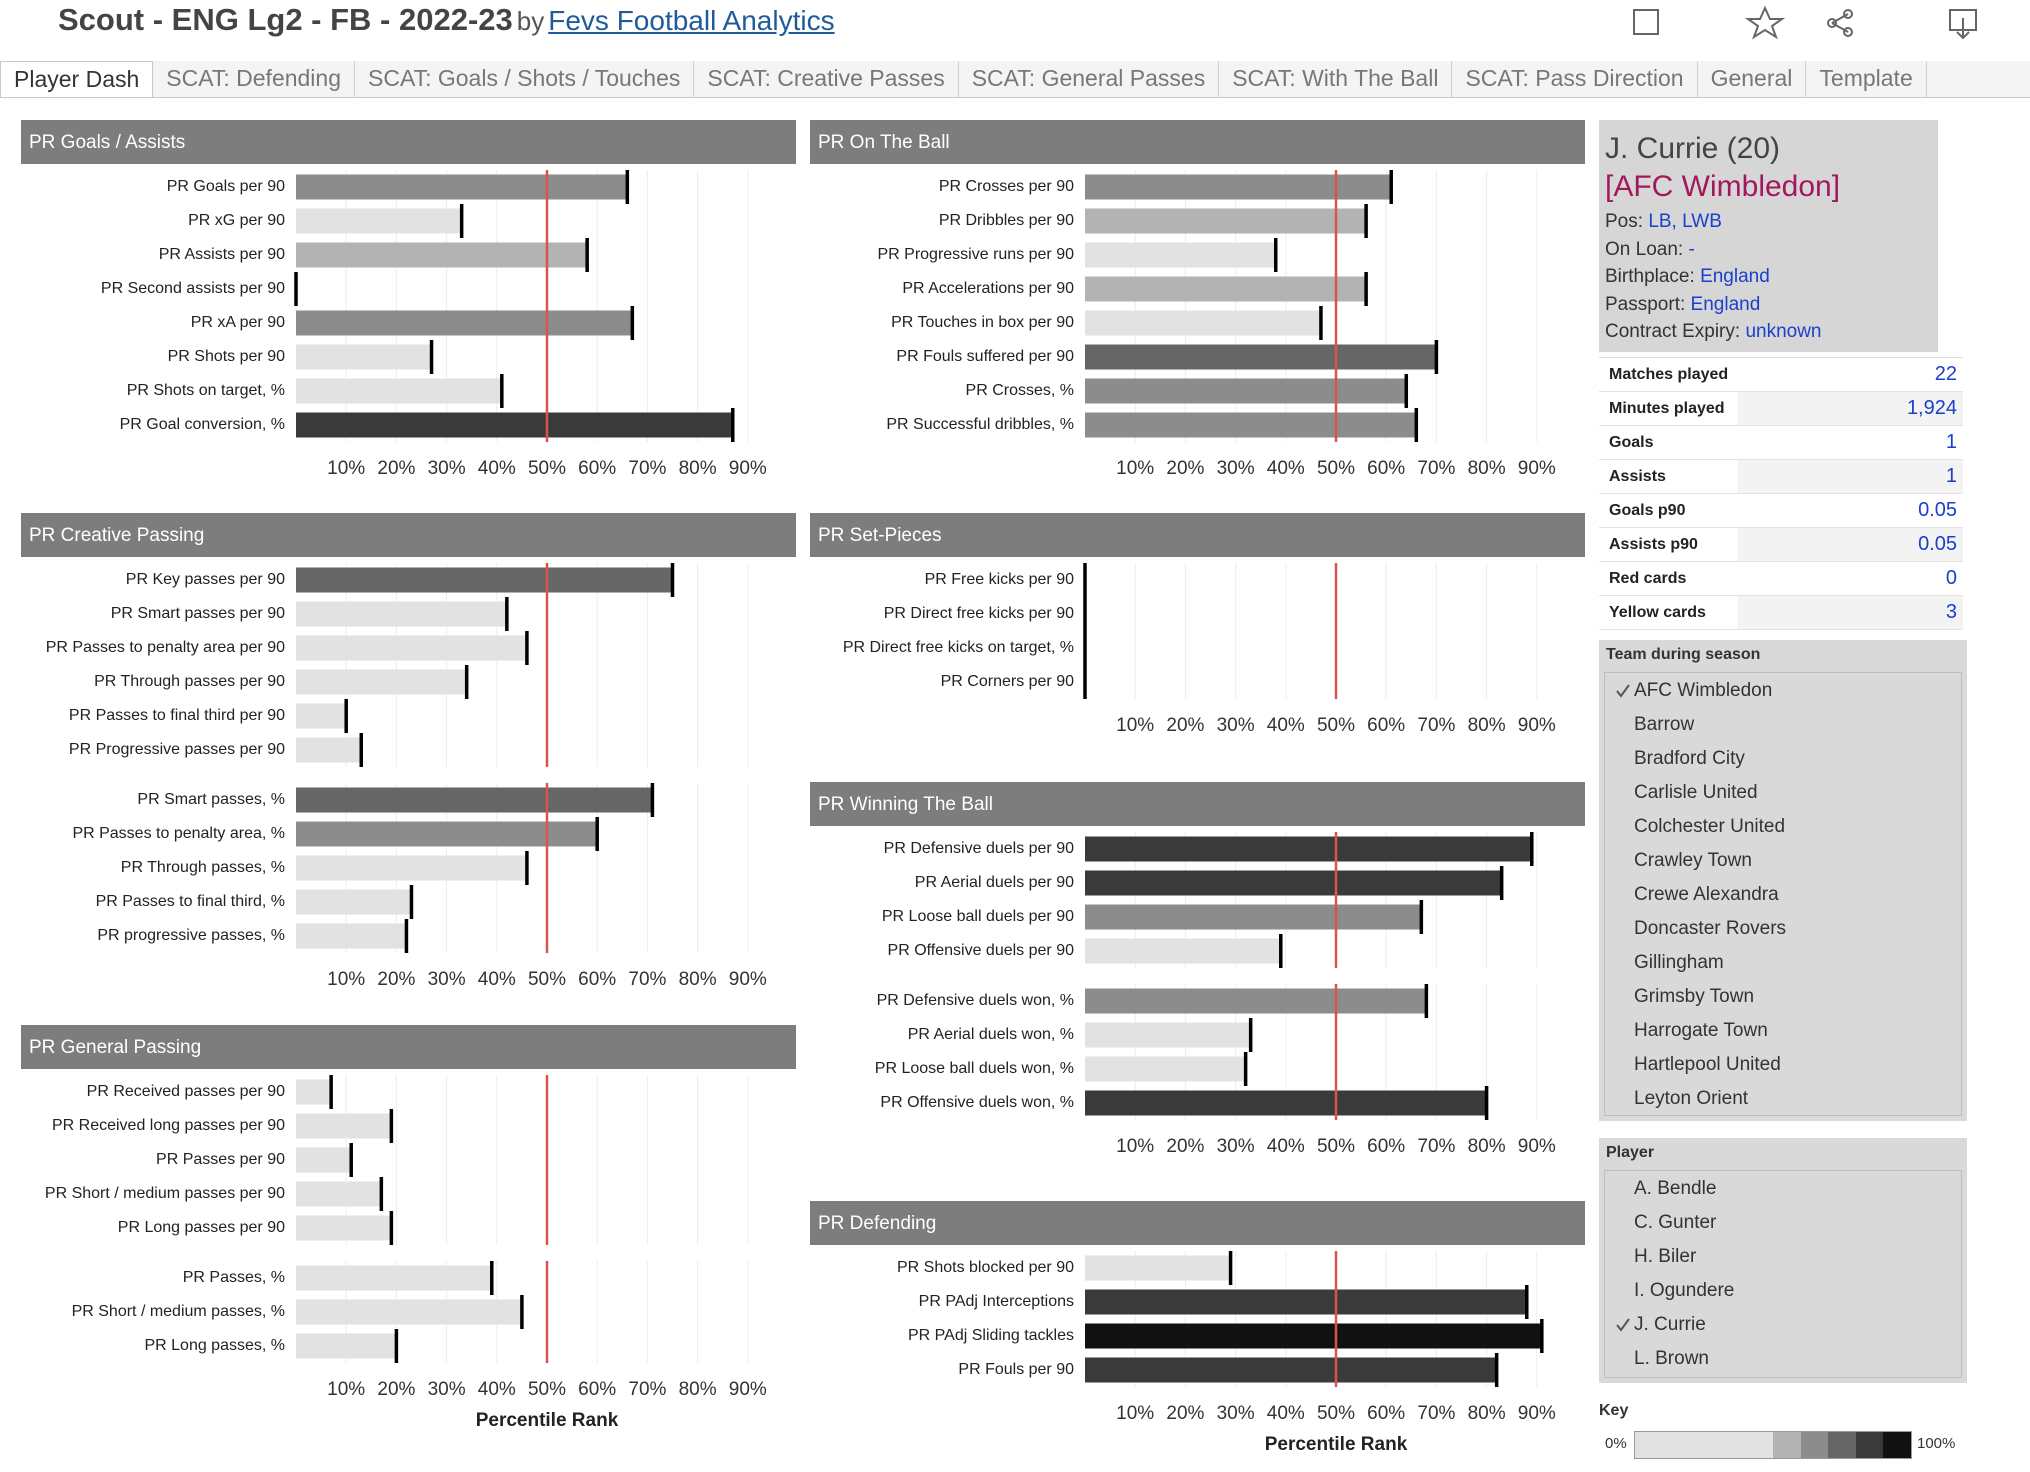 This screenshot has height=1472, width=2030. Describe the element at coordinates (1783, 1065) in the screenshot. I see `filter-item: Hartlepool United` at that location.